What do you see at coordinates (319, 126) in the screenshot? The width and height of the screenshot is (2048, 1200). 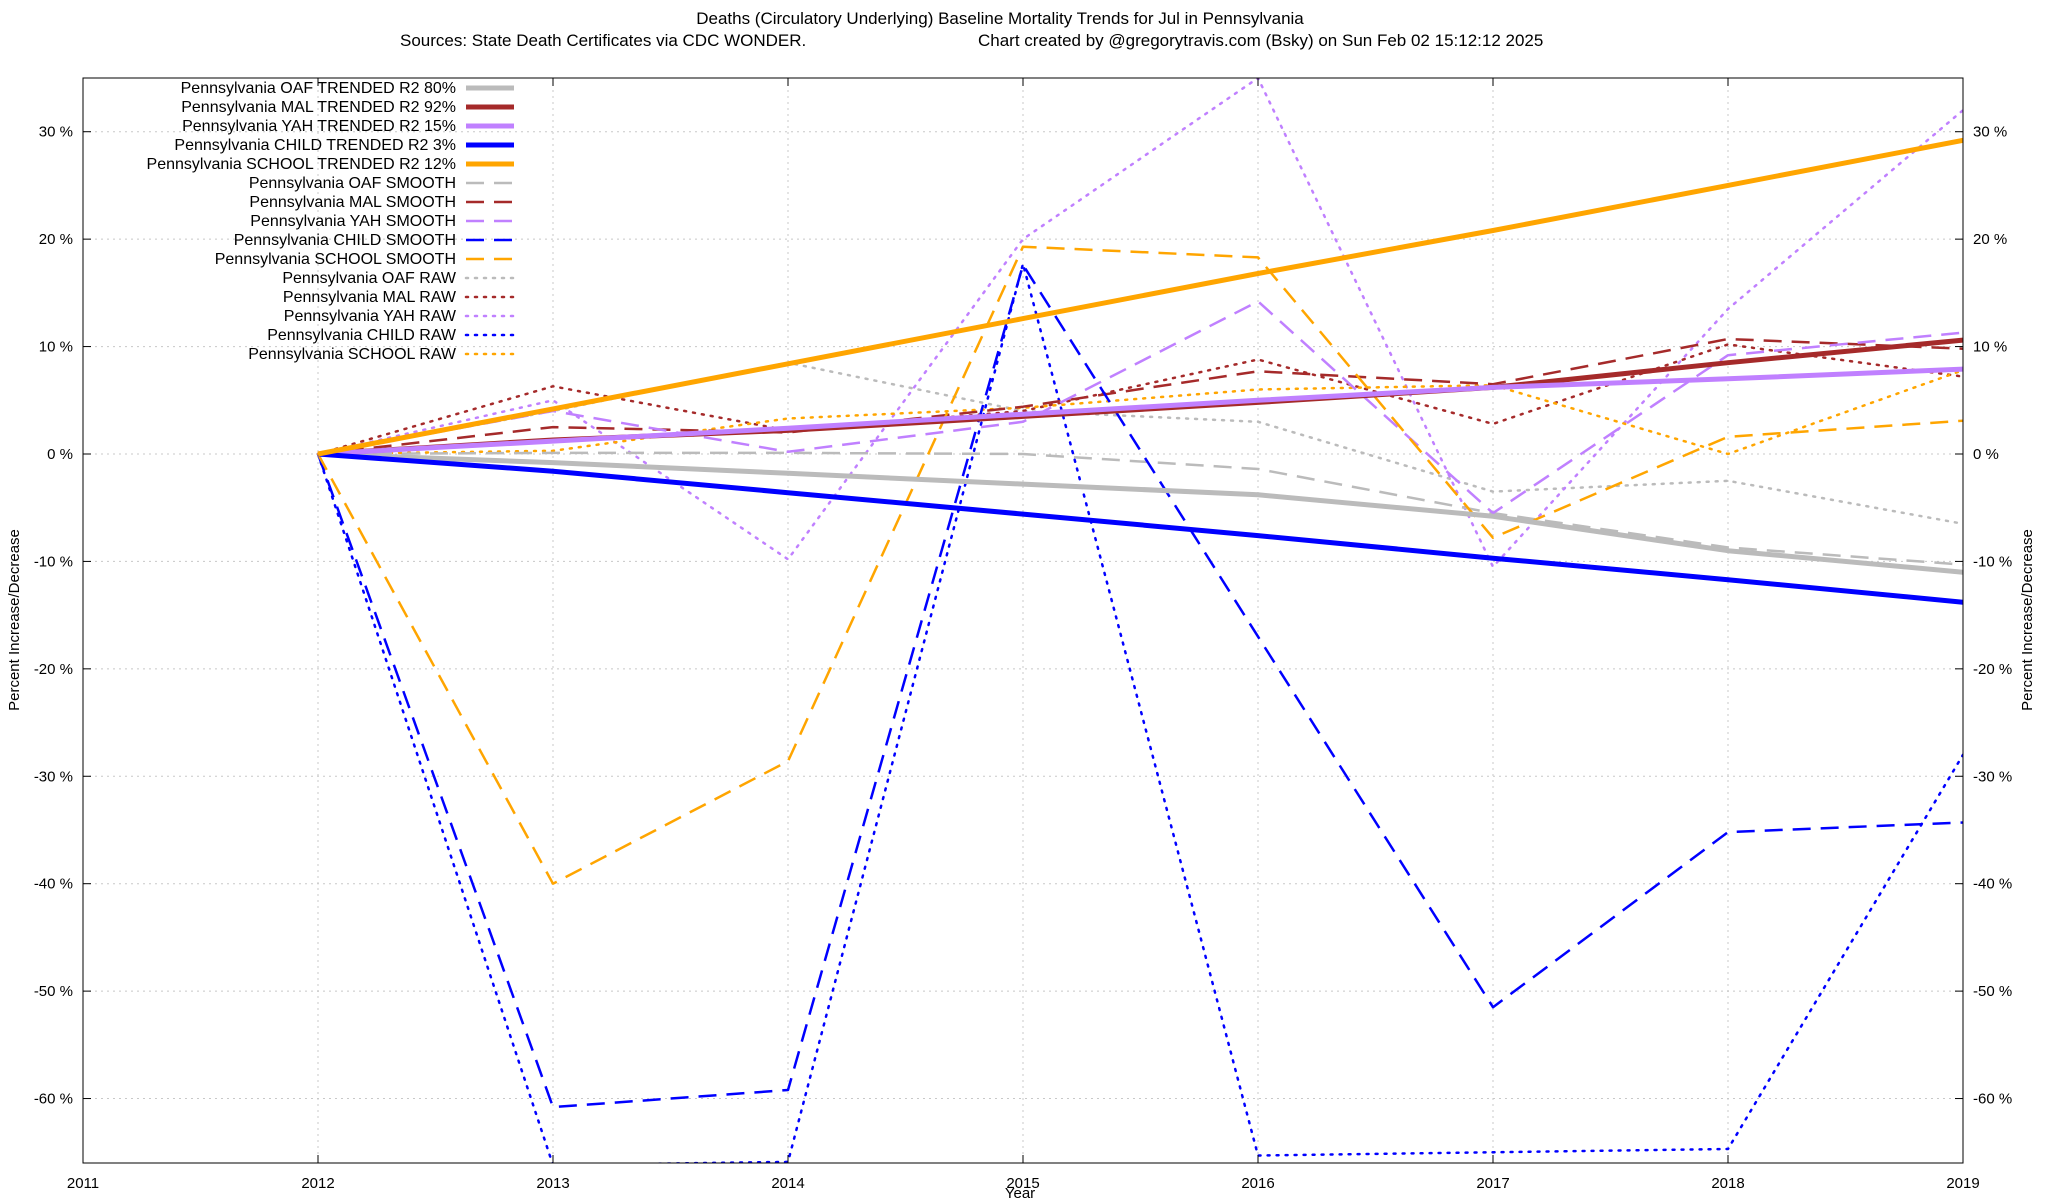 I see `legend-label: Pennsylvania YAH TRENDED R2 15%` at bounding box center [319, 126].